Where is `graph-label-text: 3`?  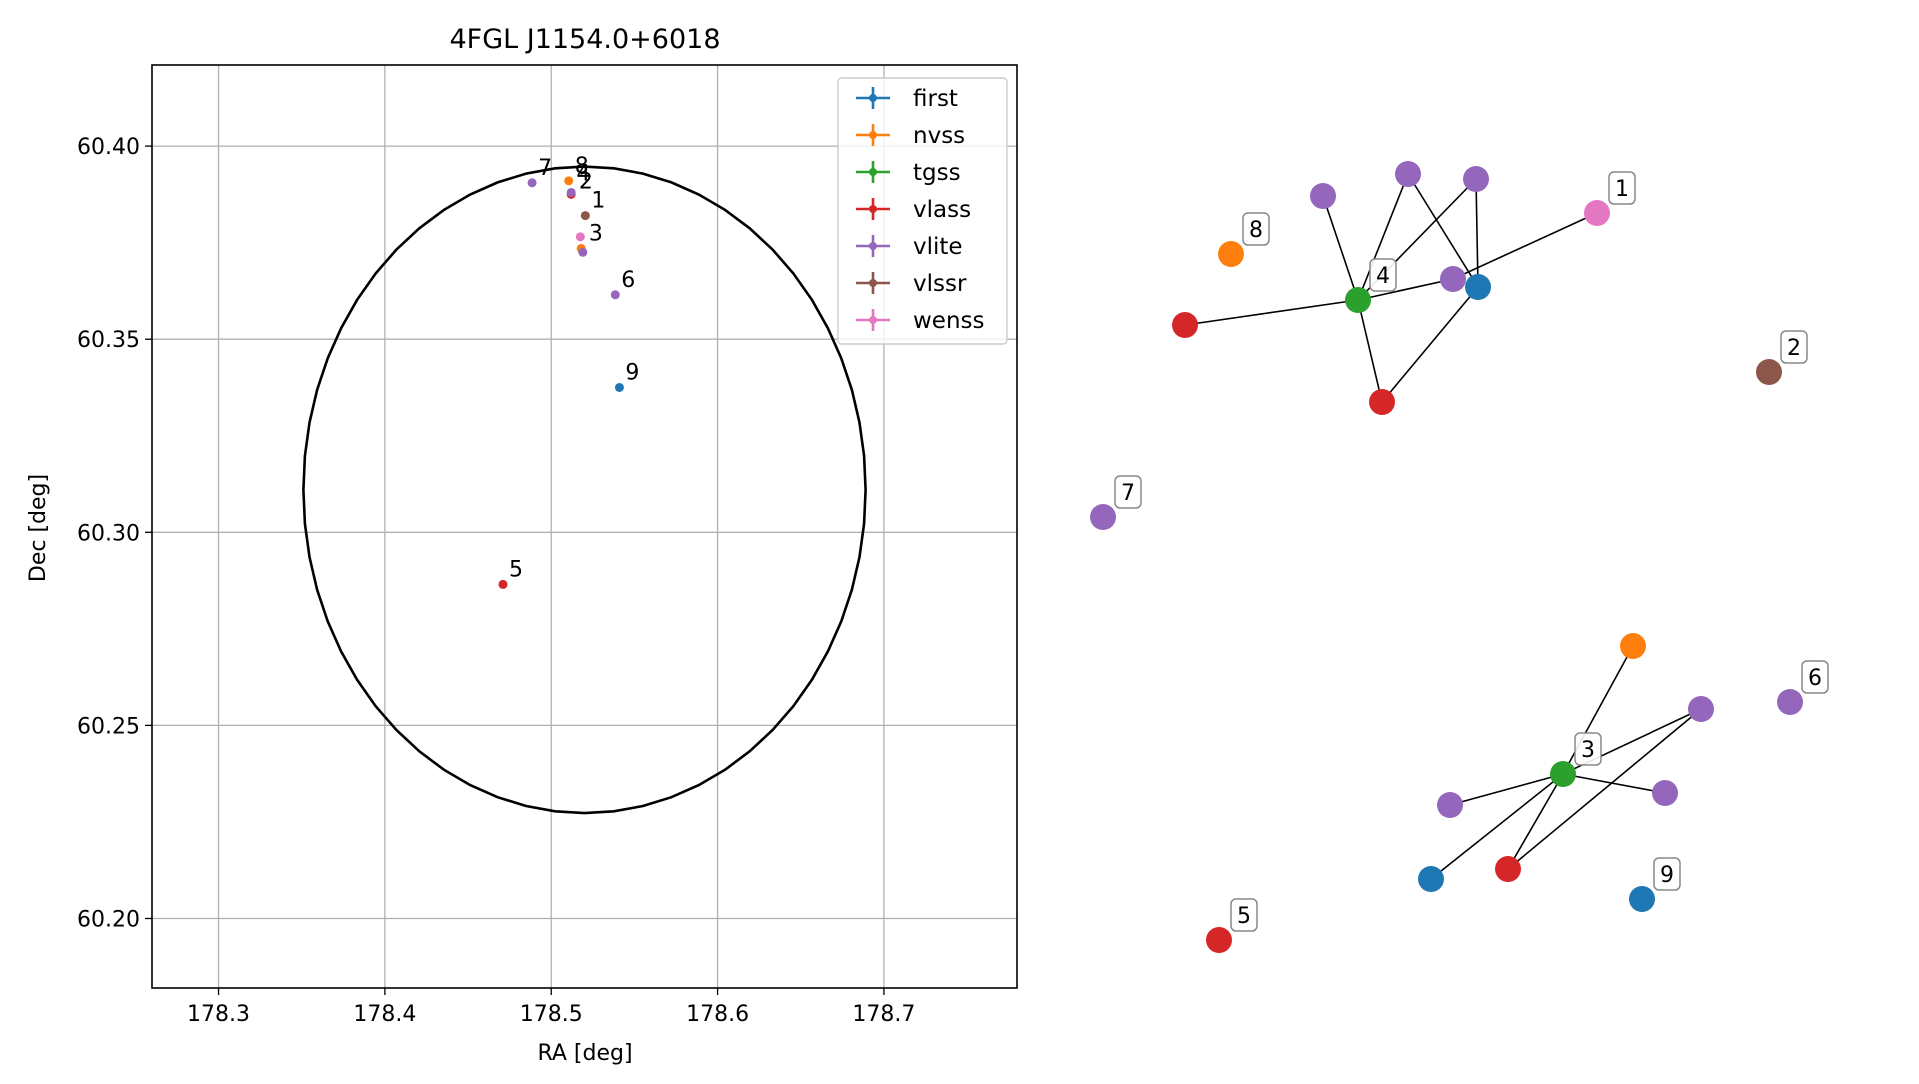
graph-label-text: 3 is located at coordinates (1588, 750).